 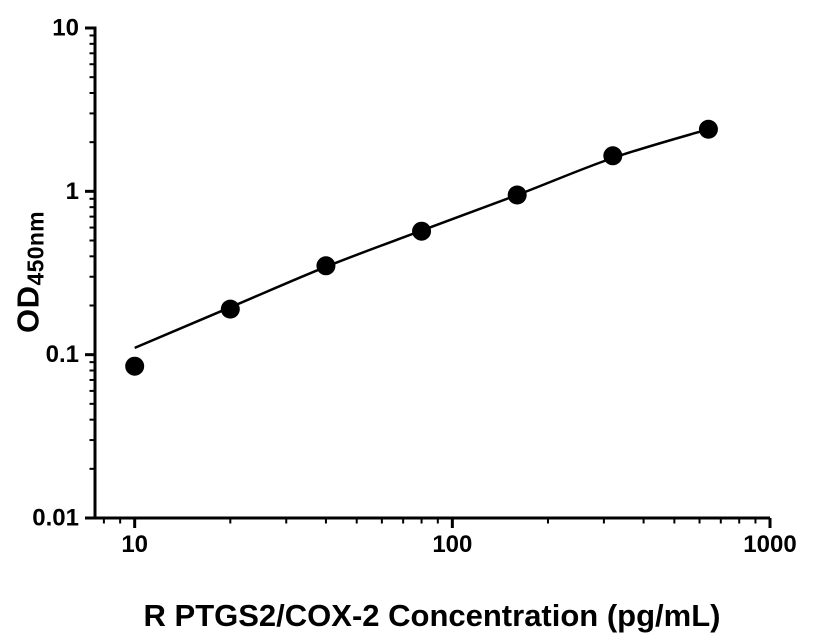 I want to click on x-tick-label: 1000, so click(x=769, y=544).